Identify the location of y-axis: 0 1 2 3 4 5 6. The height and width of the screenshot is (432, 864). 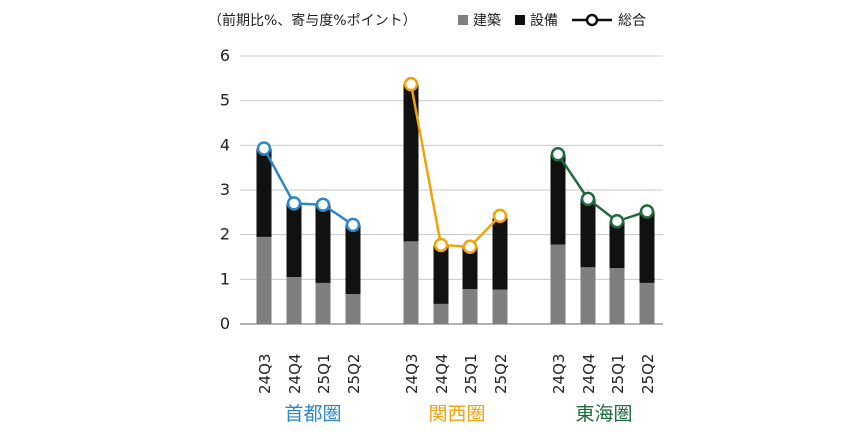
(225, 189).